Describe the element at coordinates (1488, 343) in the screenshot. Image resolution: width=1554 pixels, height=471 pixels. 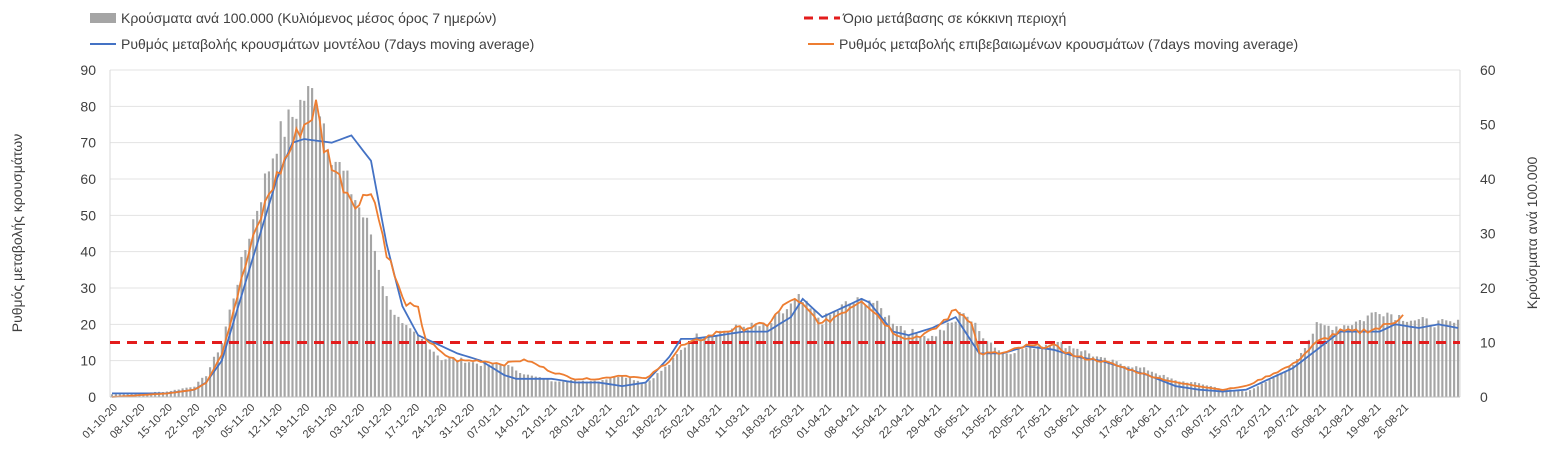
I see `y-right-tick-label: 10` at that location.